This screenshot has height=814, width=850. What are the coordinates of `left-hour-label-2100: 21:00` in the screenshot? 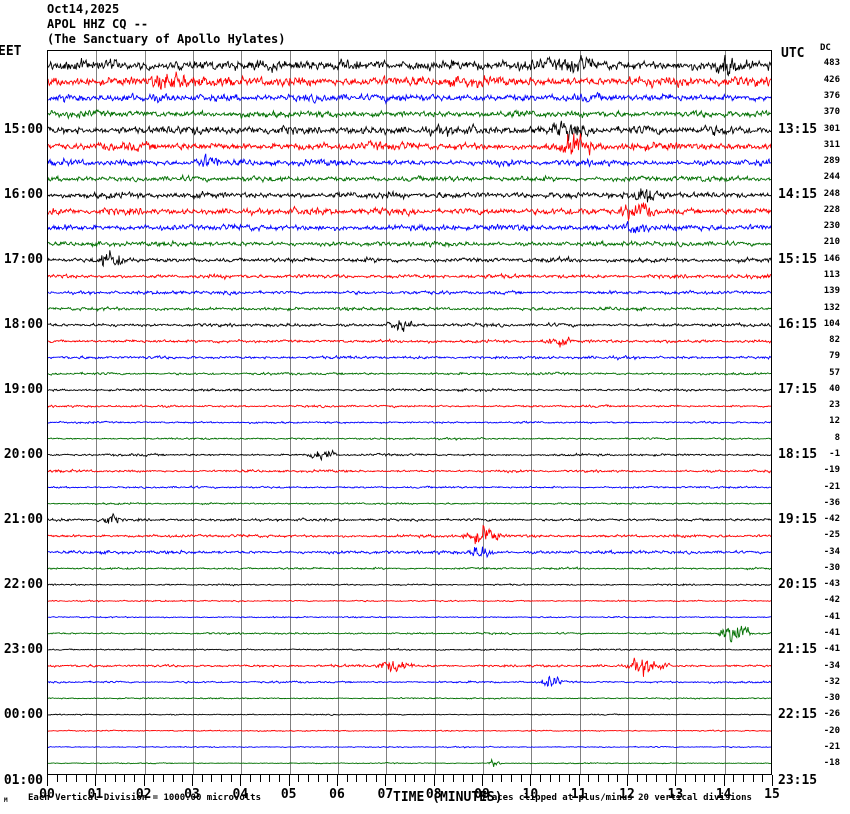 It's located at (23, 520).